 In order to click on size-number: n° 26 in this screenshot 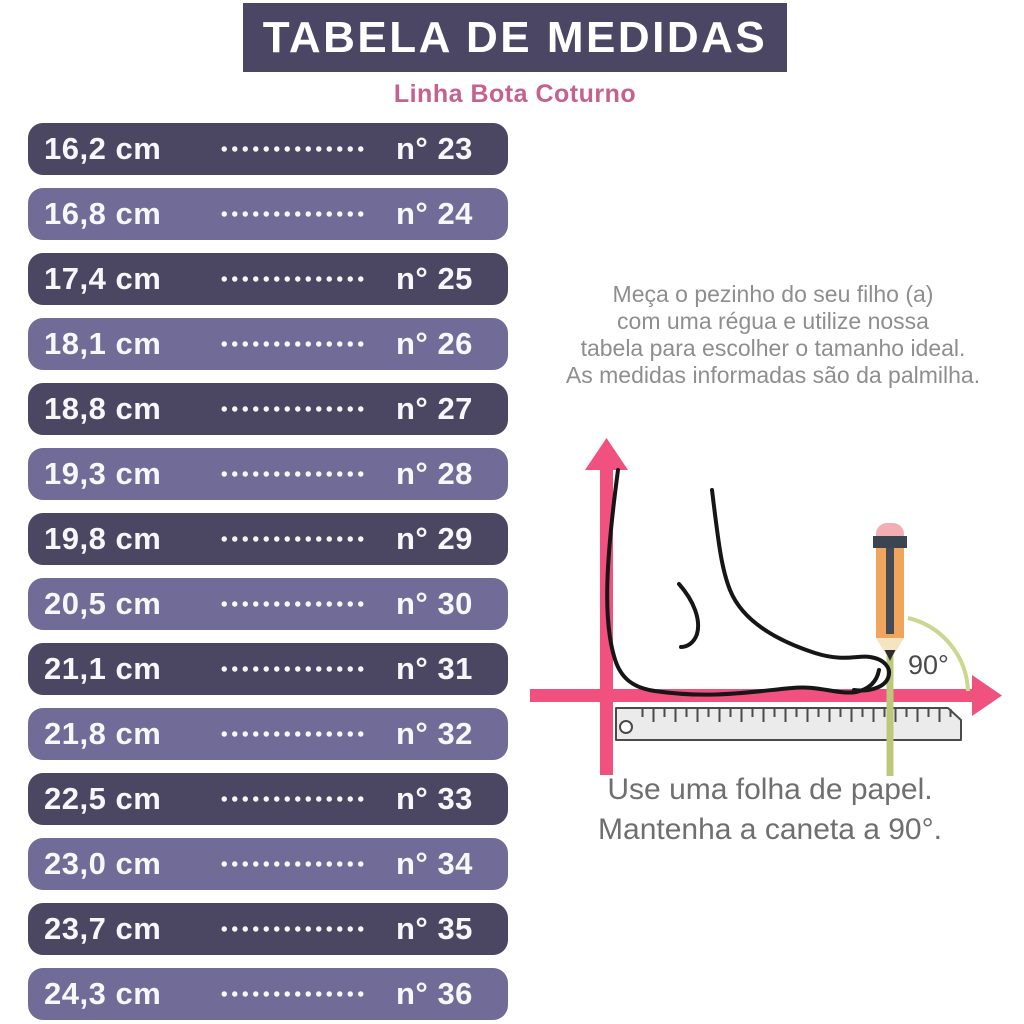, I will do `click(434, 343)`.